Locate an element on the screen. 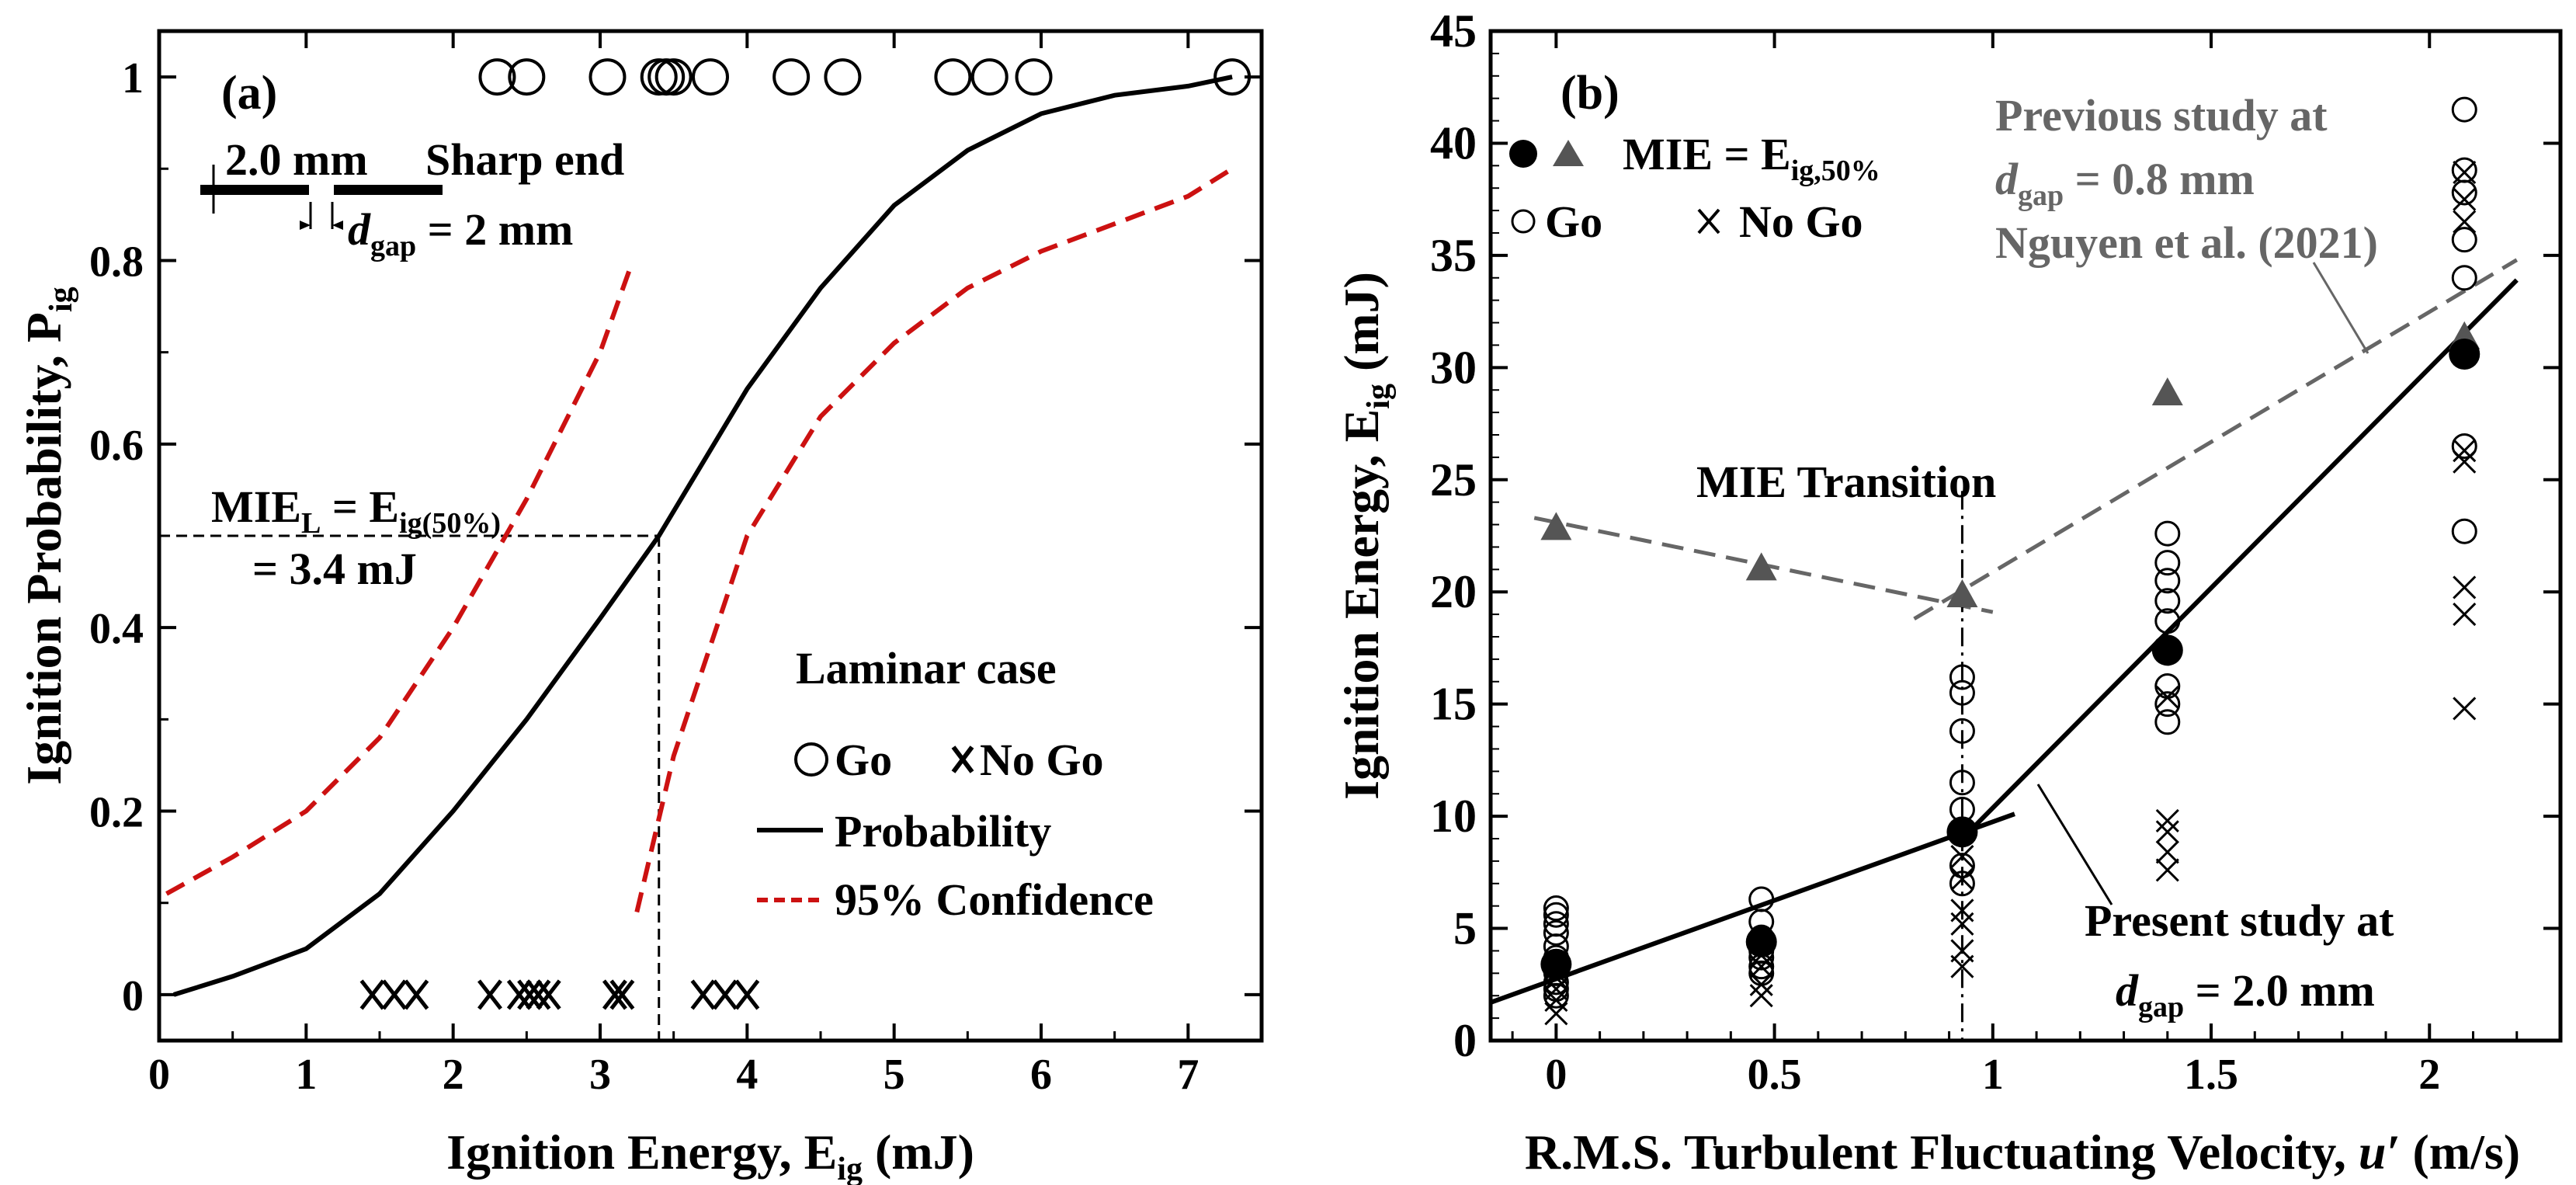 This screenshot has width=2576, height=1185. present-fit-high is located at coordinates (2239, 559).